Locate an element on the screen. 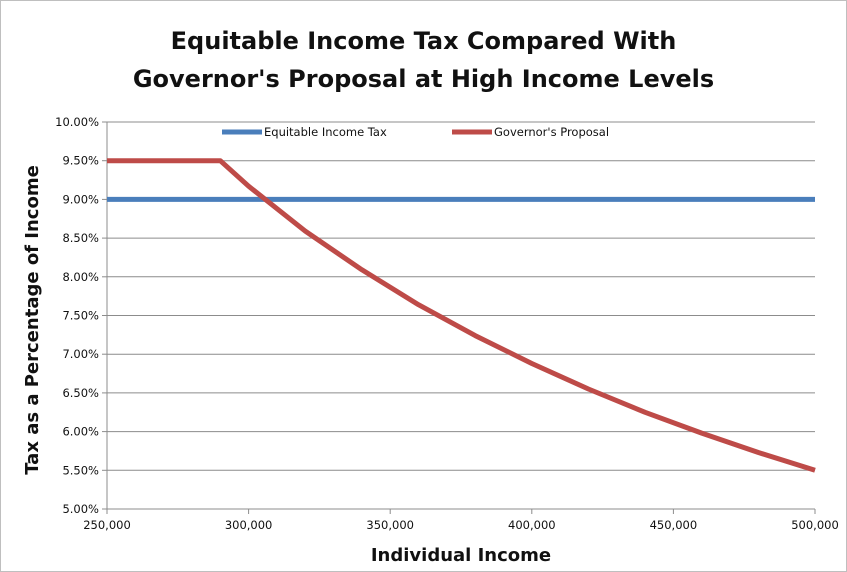 The image size is (847, 572). y-tick-label: 9.00% is located at coordinates (80, 199).